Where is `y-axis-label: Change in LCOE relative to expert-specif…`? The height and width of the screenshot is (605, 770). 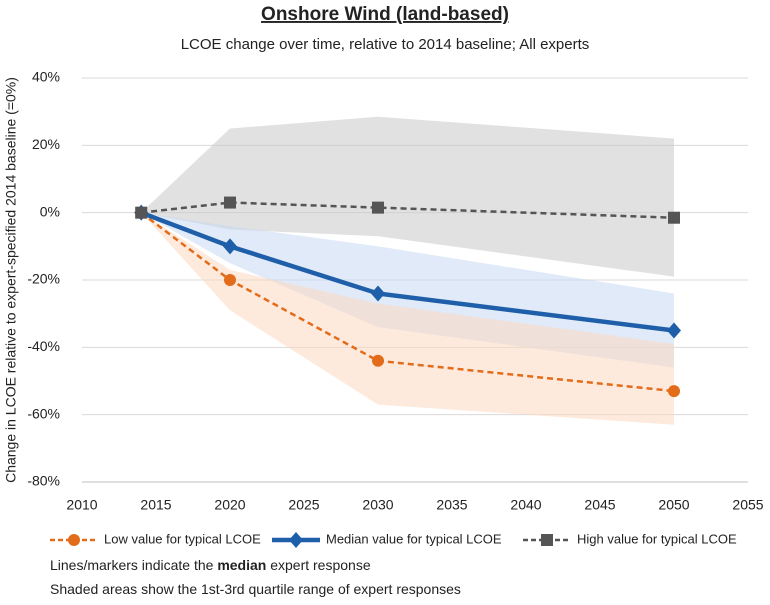
y-axis-label: Change in LCOE relative to expert-specif… is located at coordinates (11, 280).